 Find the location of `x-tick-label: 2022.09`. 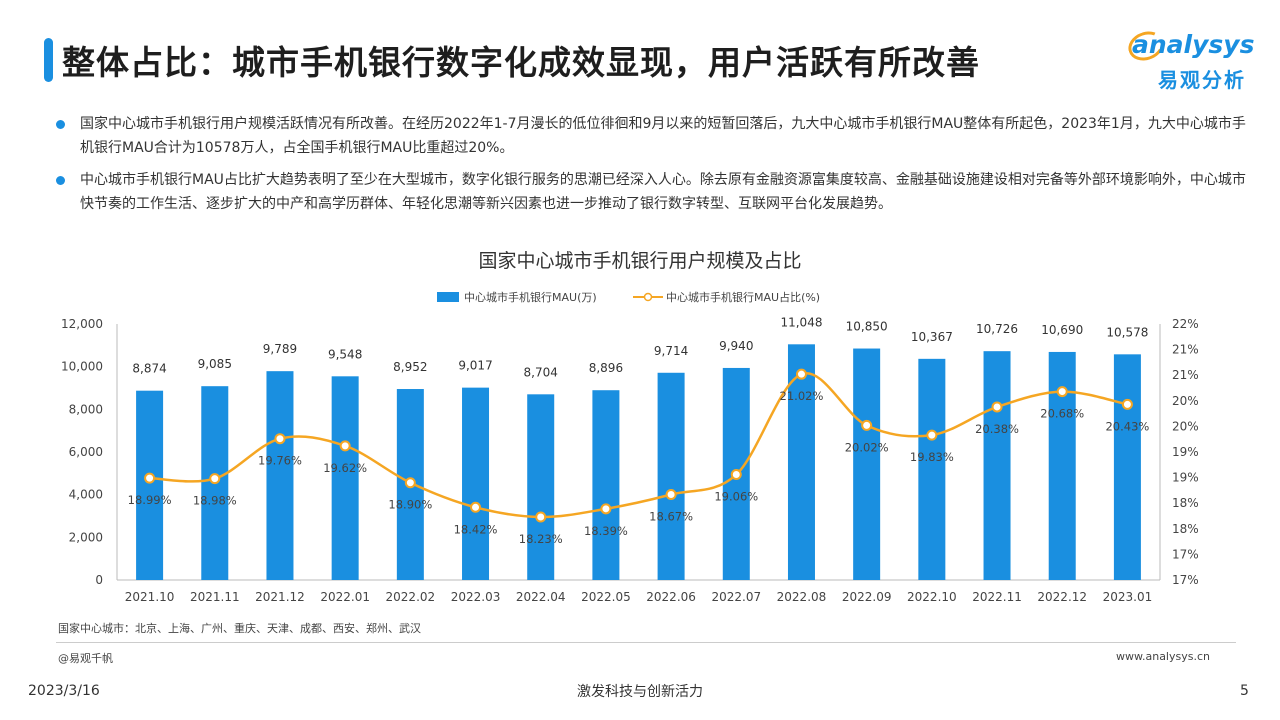

x-tick-label: 2022.09 is located at coordinates (867, 597).